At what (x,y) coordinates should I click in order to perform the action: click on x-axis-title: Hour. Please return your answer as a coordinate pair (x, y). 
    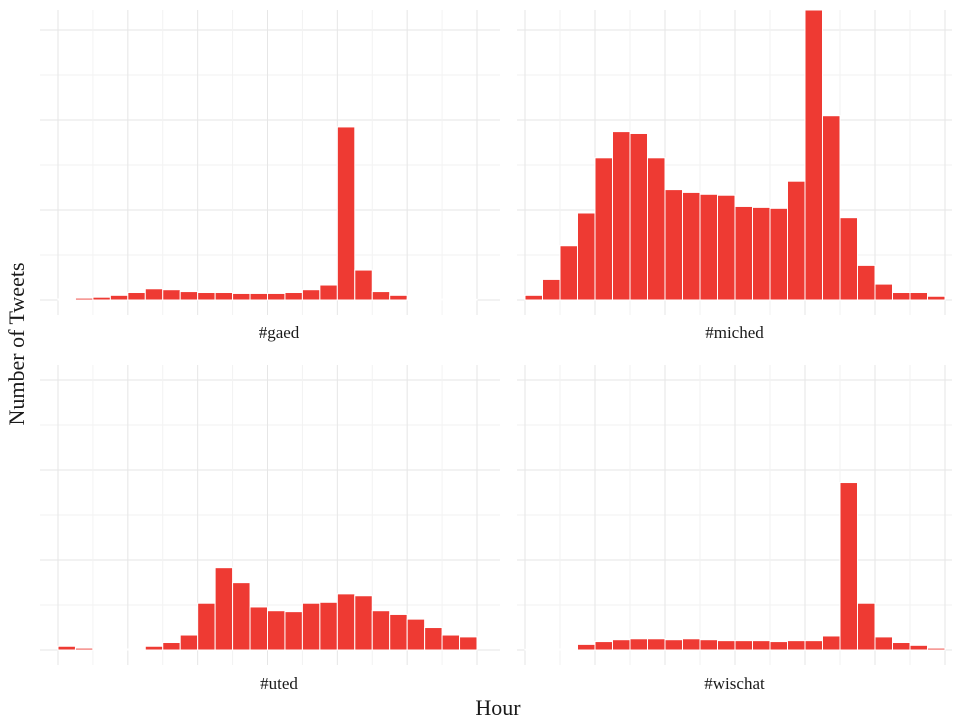
    Looking at the image, I should click on (498, 707).